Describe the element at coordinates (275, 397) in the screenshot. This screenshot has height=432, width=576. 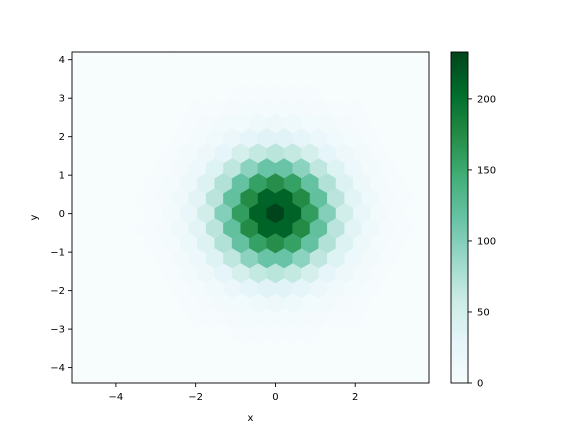
I see `x-tick-label: 0` at that location.